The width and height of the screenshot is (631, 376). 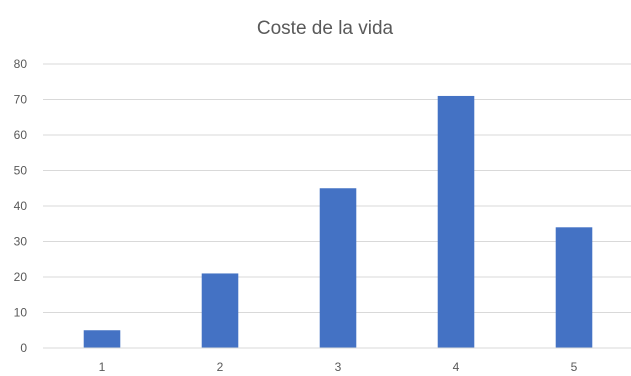 I want to click on y-tick-label: 40, so click(x=21, y=206).